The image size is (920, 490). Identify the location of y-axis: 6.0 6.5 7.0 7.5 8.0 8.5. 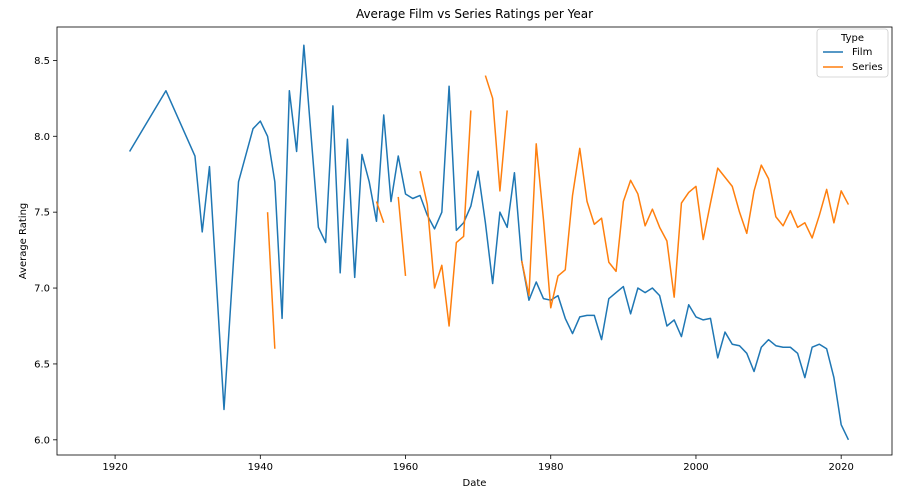
(45, 251).